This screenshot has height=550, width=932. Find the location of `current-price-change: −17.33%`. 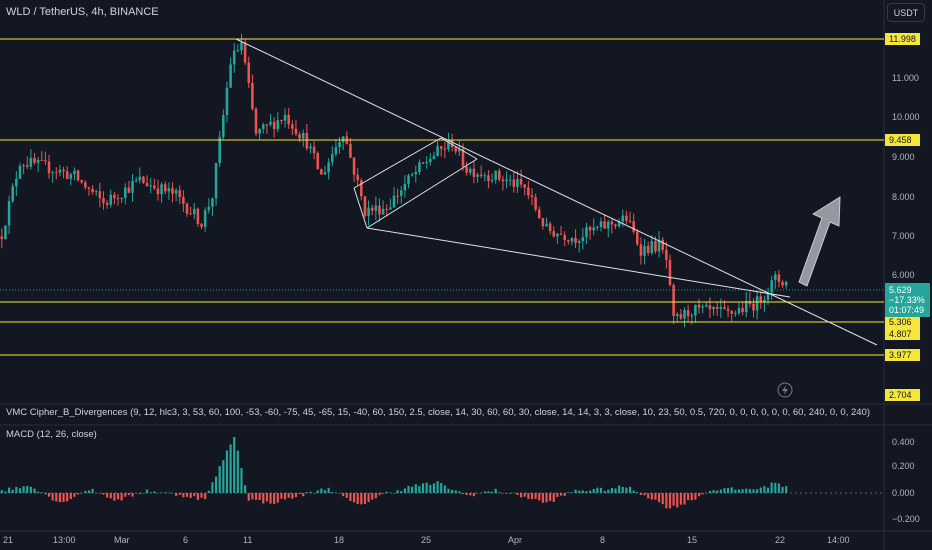

current-price-change: −17.33% is located at coordinates (907, 300).